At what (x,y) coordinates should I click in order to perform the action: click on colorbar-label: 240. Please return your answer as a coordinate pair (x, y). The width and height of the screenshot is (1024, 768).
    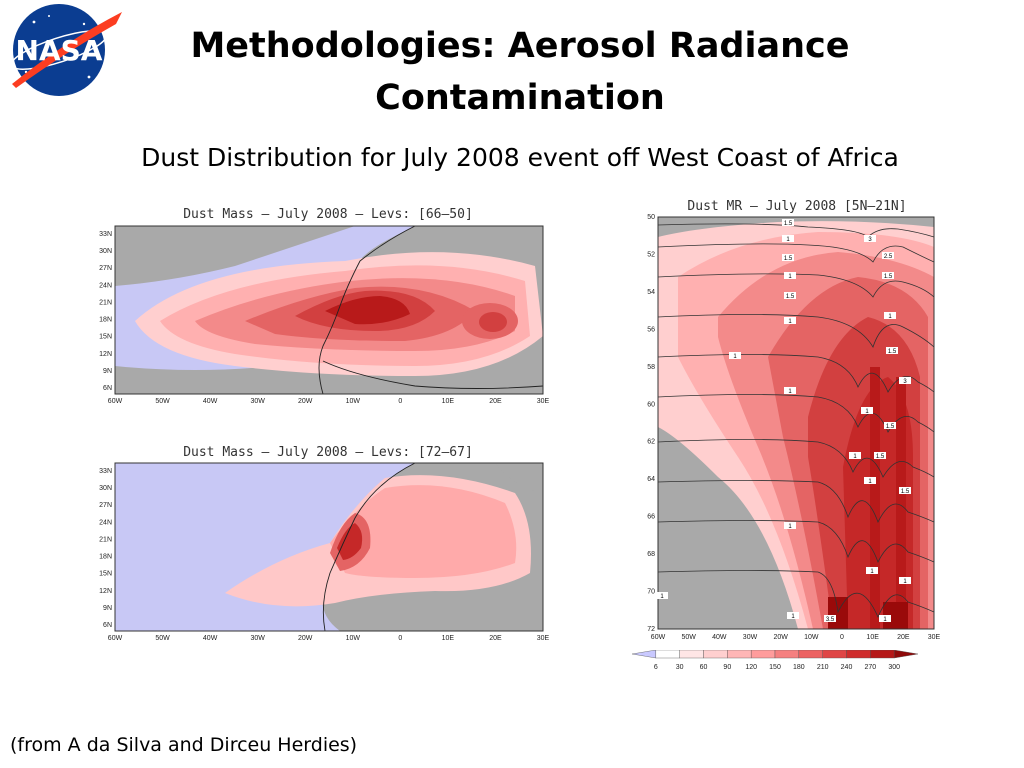
    Looking at the image, I should click on (847, 667).